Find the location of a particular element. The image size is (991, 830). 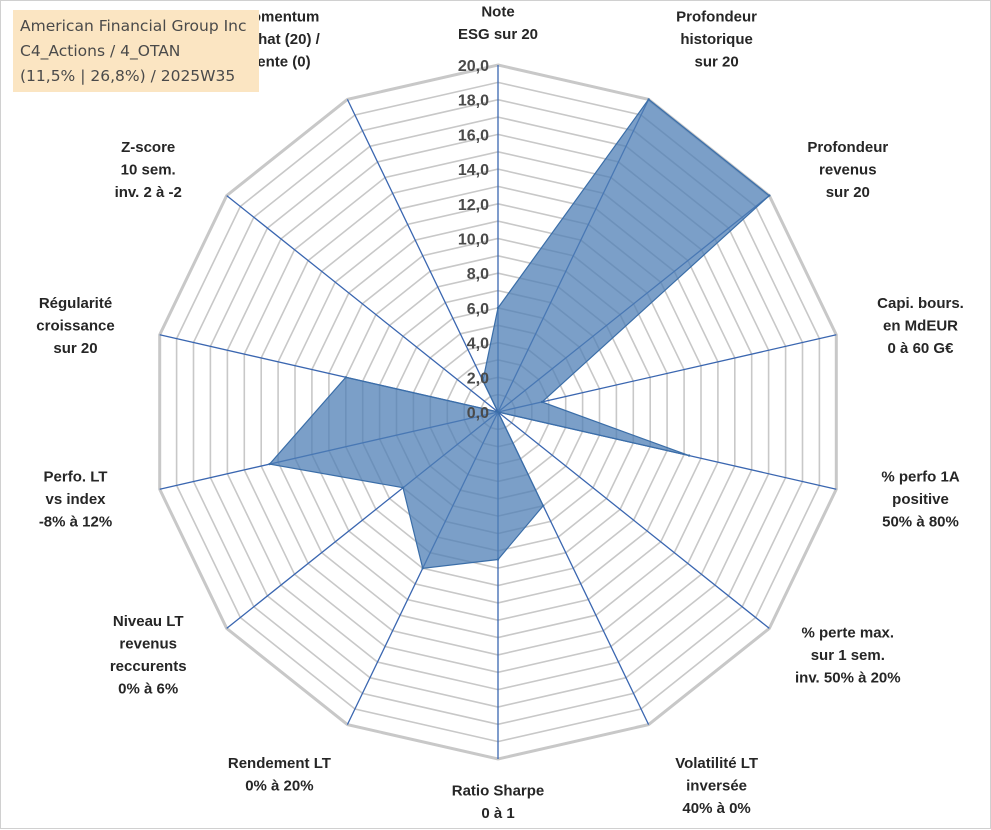

axis-label: Profondeur revenus sur 20 is located at coordinates (847, 170).